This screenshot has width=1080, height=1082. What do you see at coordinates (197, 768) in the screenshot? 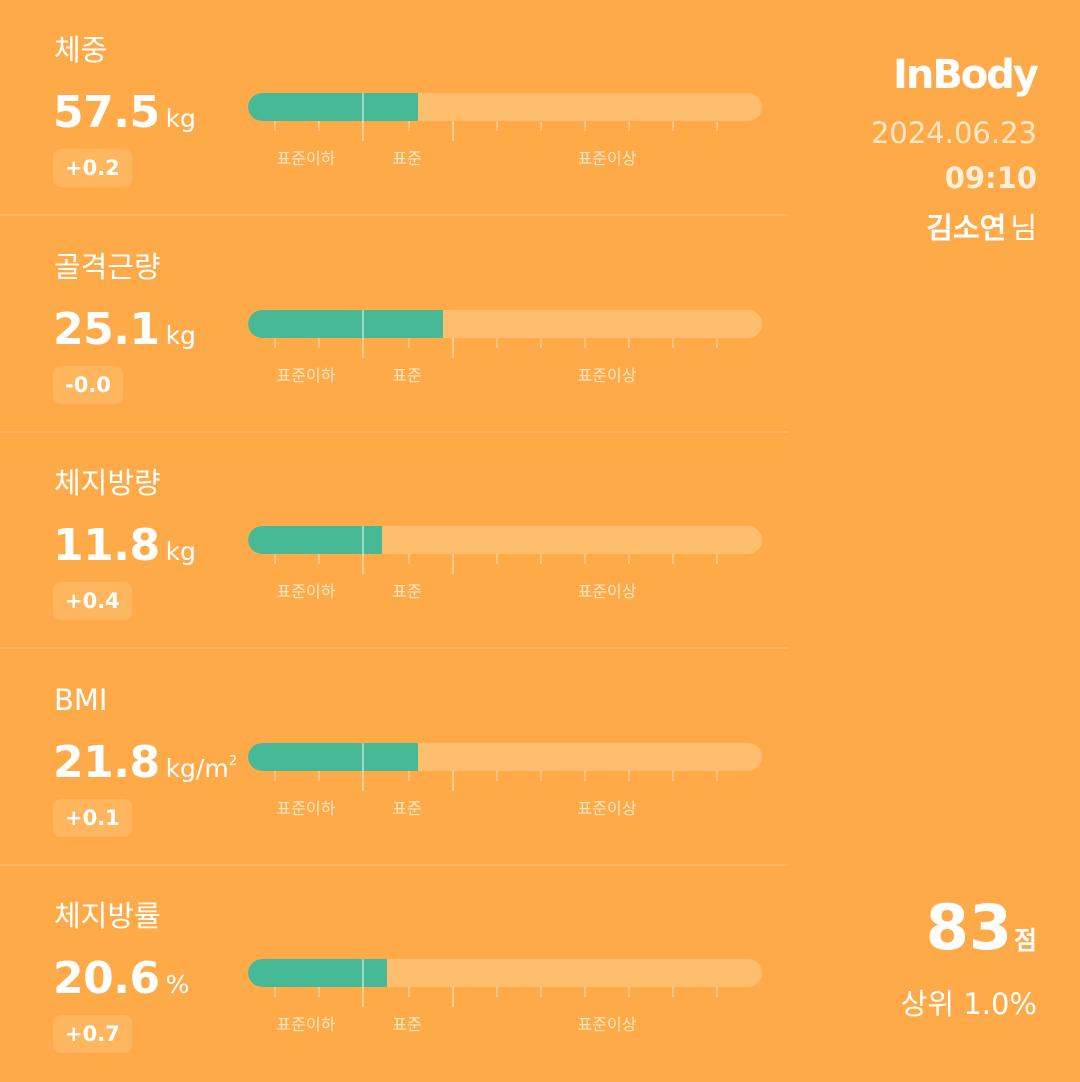
I see `metric-unit-text: kg/m` at bounding box center [197, 768].